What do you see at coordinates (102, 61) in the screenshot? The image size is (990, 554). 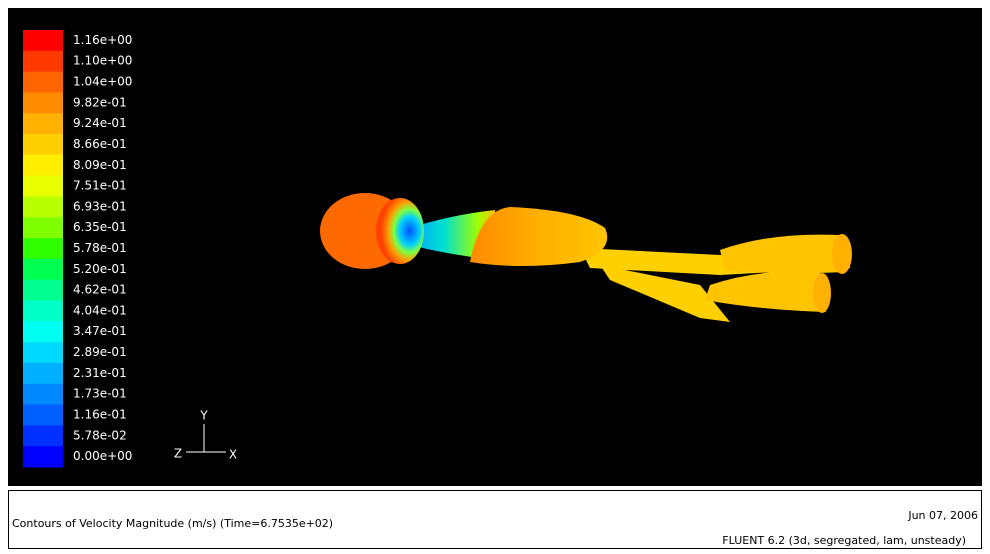 I see `colorbar-label: 1.10e+00` at bounding box center [102, 61].